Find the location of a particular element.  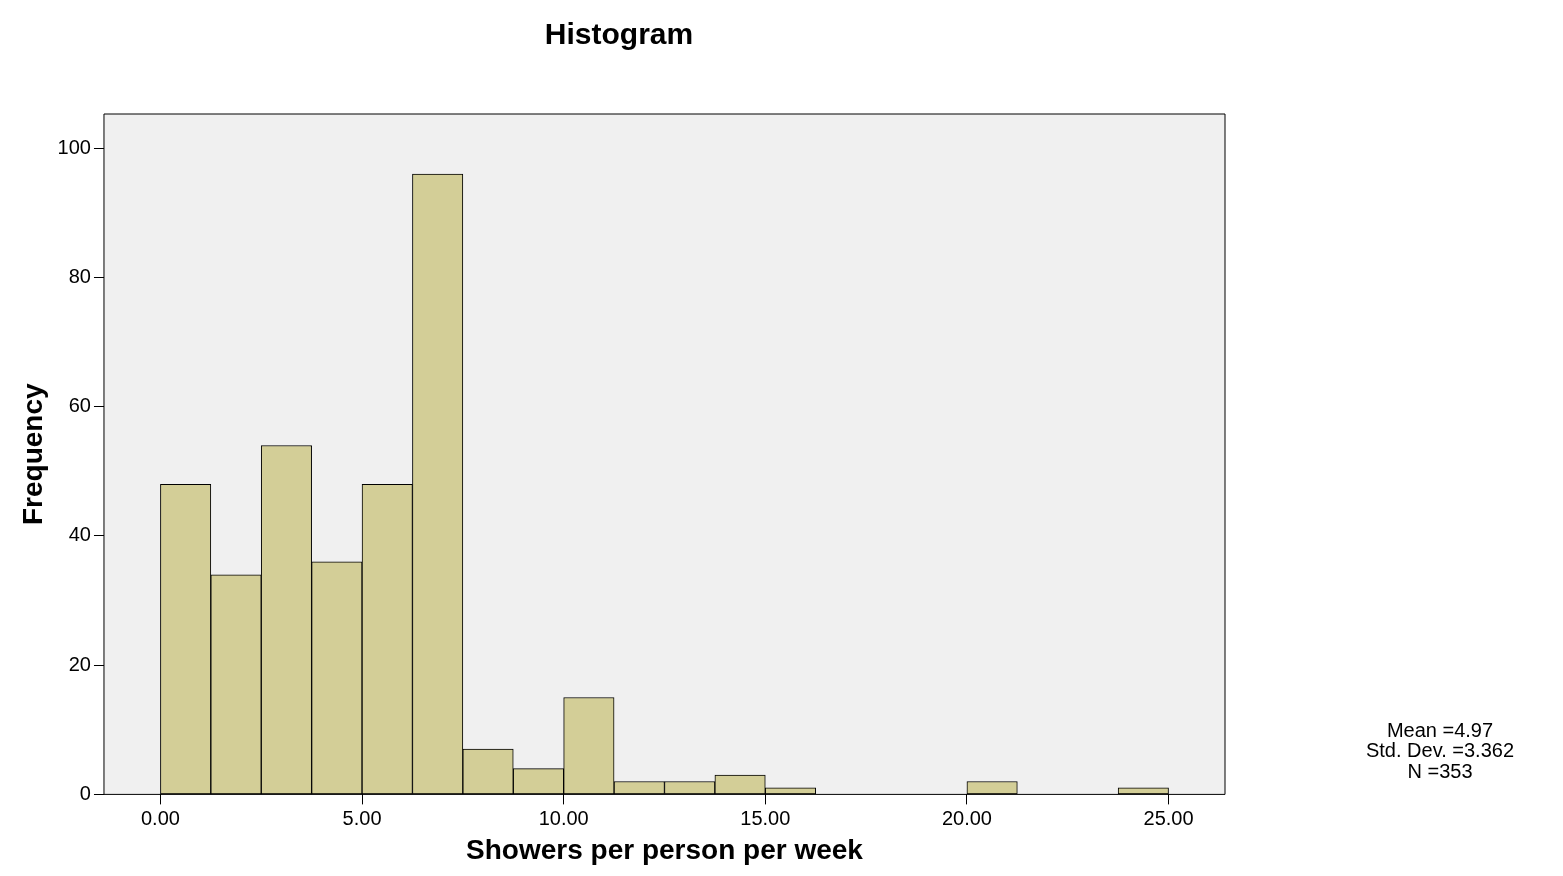

y-tick-label: 100 is located at coordinates (74, 146).